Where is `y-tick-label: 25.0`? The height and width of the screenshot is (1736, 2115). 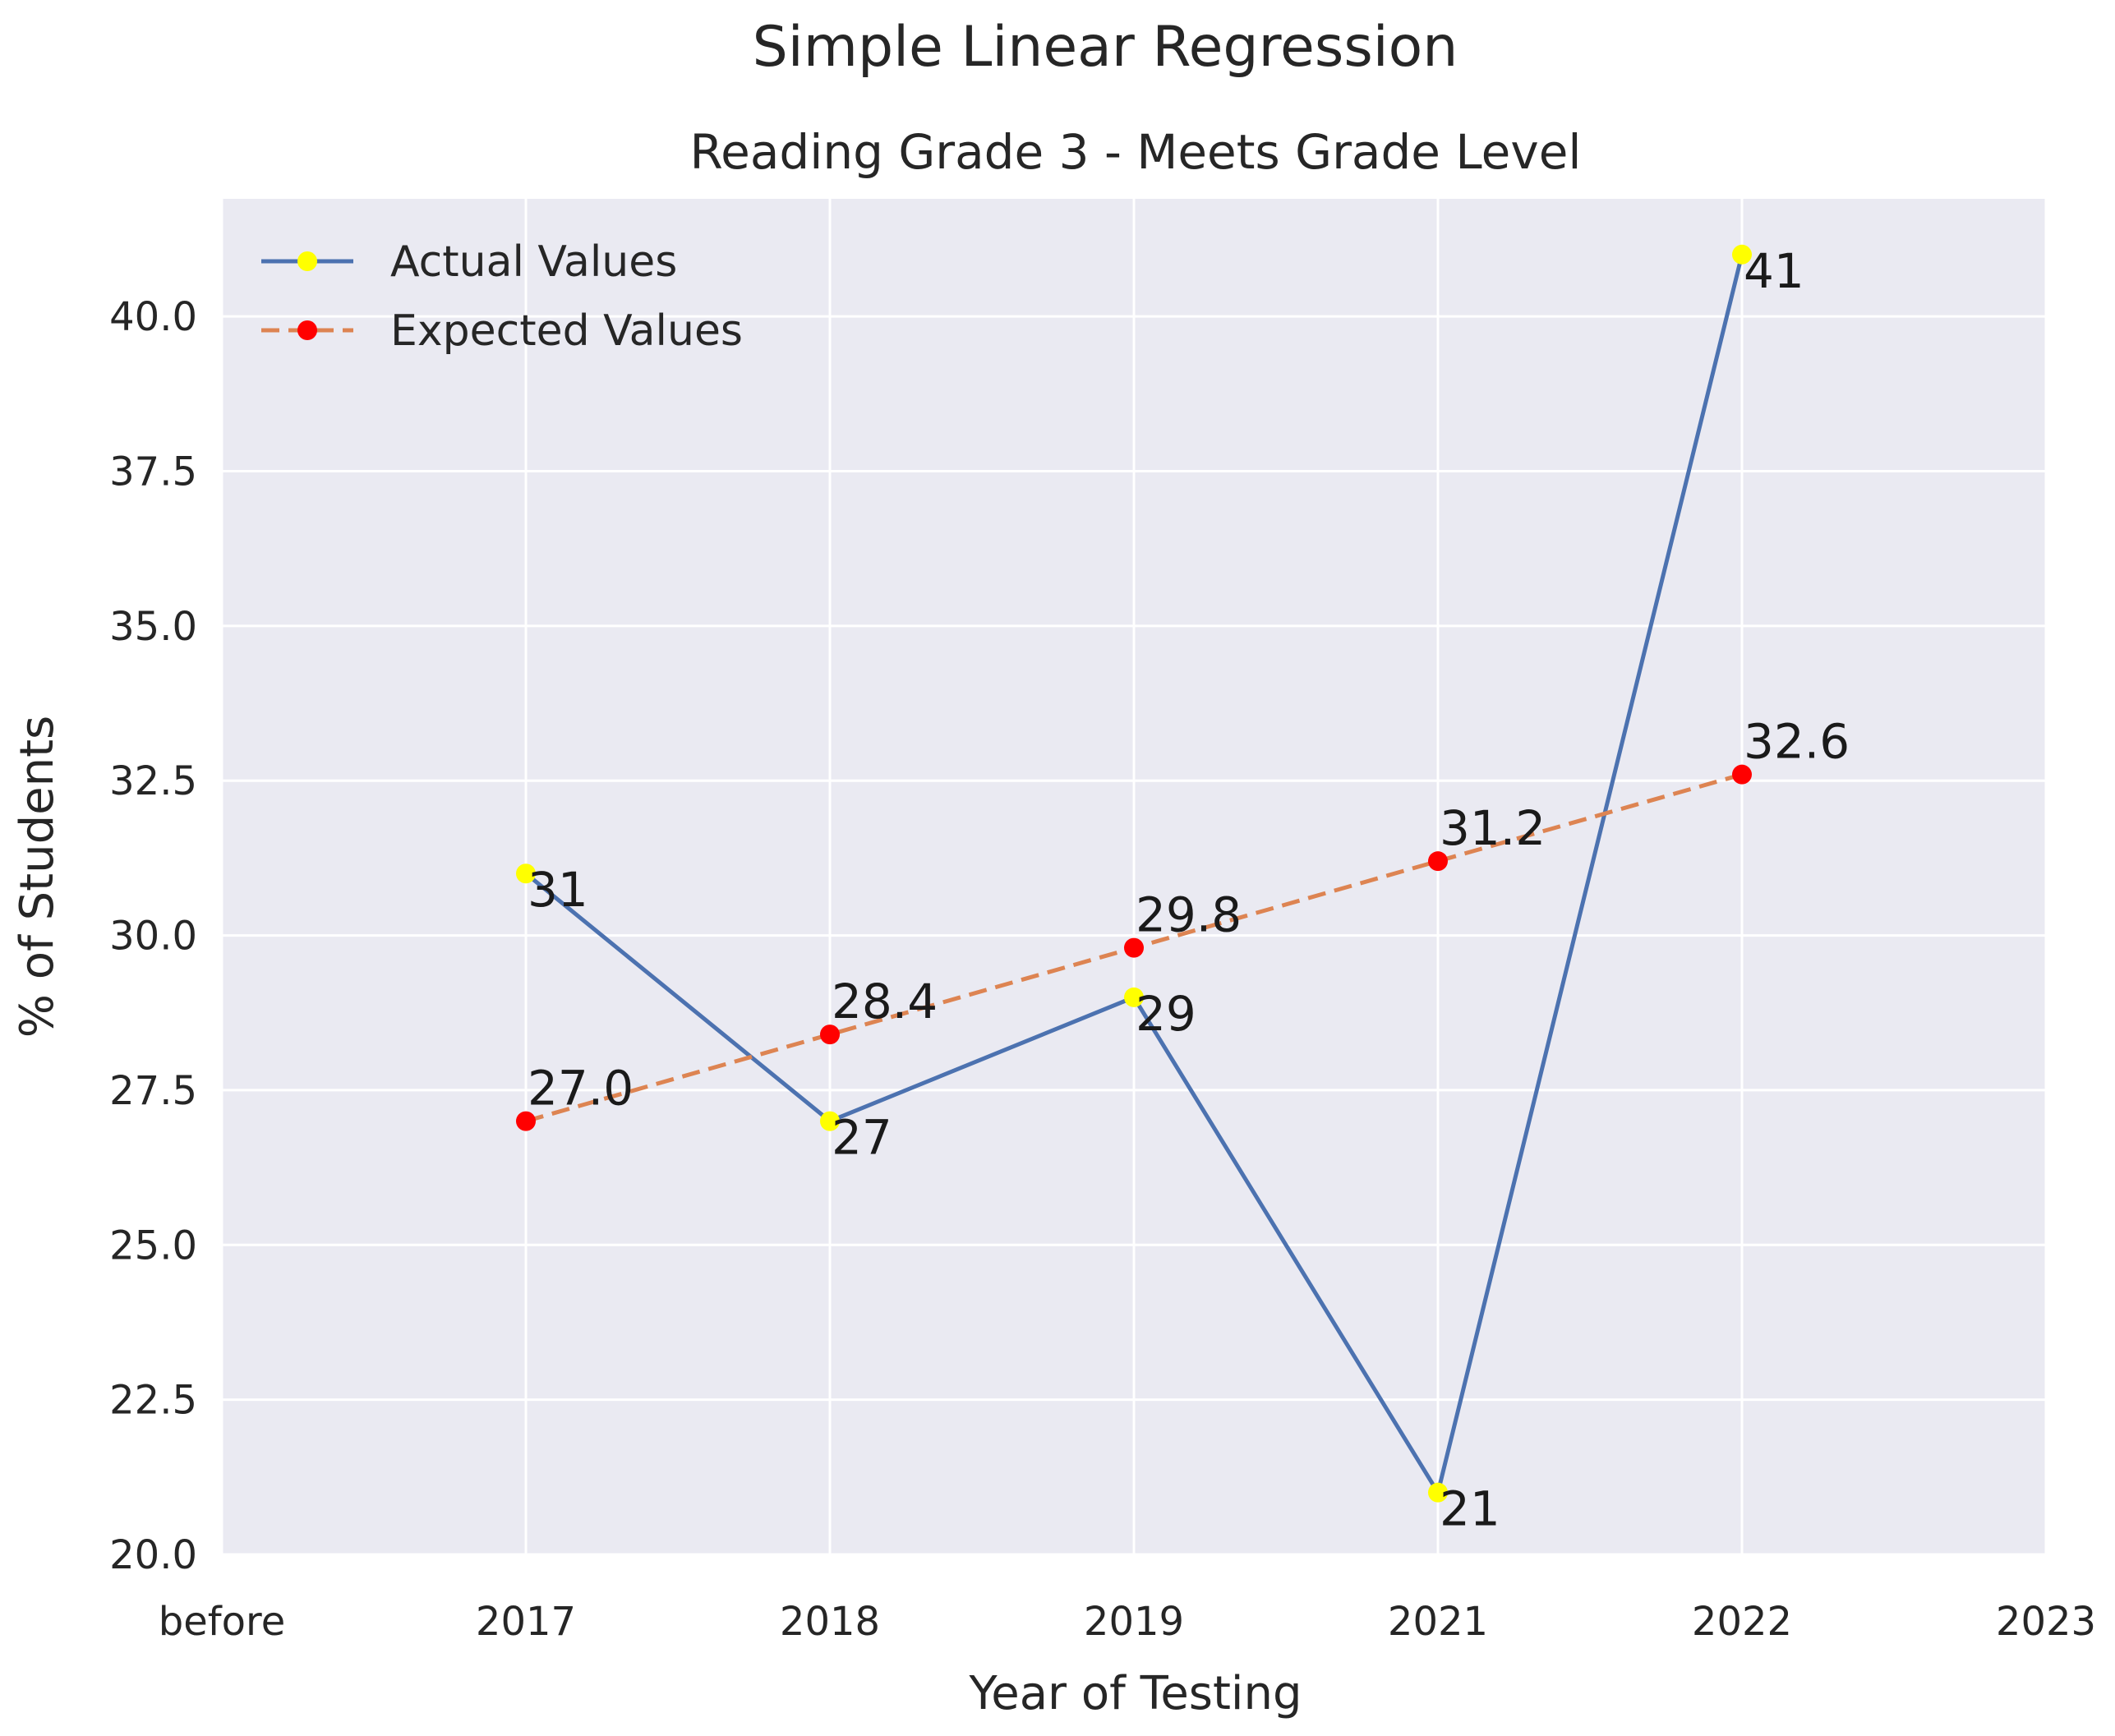 y-tick-label: 25.0 is located at coordinates (153, 1246).